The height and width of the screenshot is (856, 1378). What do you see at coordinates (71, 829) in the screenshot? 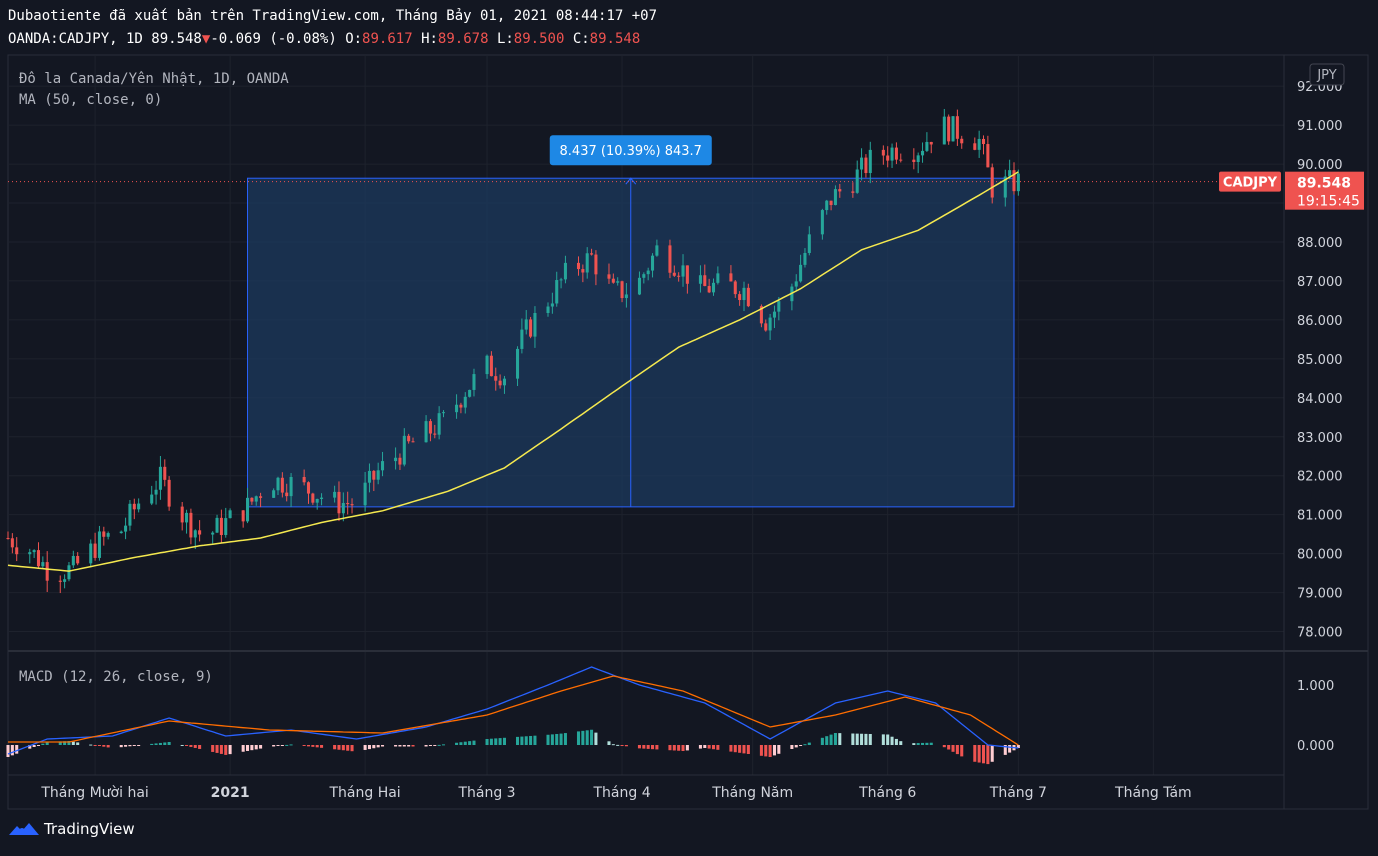
I see `footer-brand: TradingView` at bounding box center [71, 829].